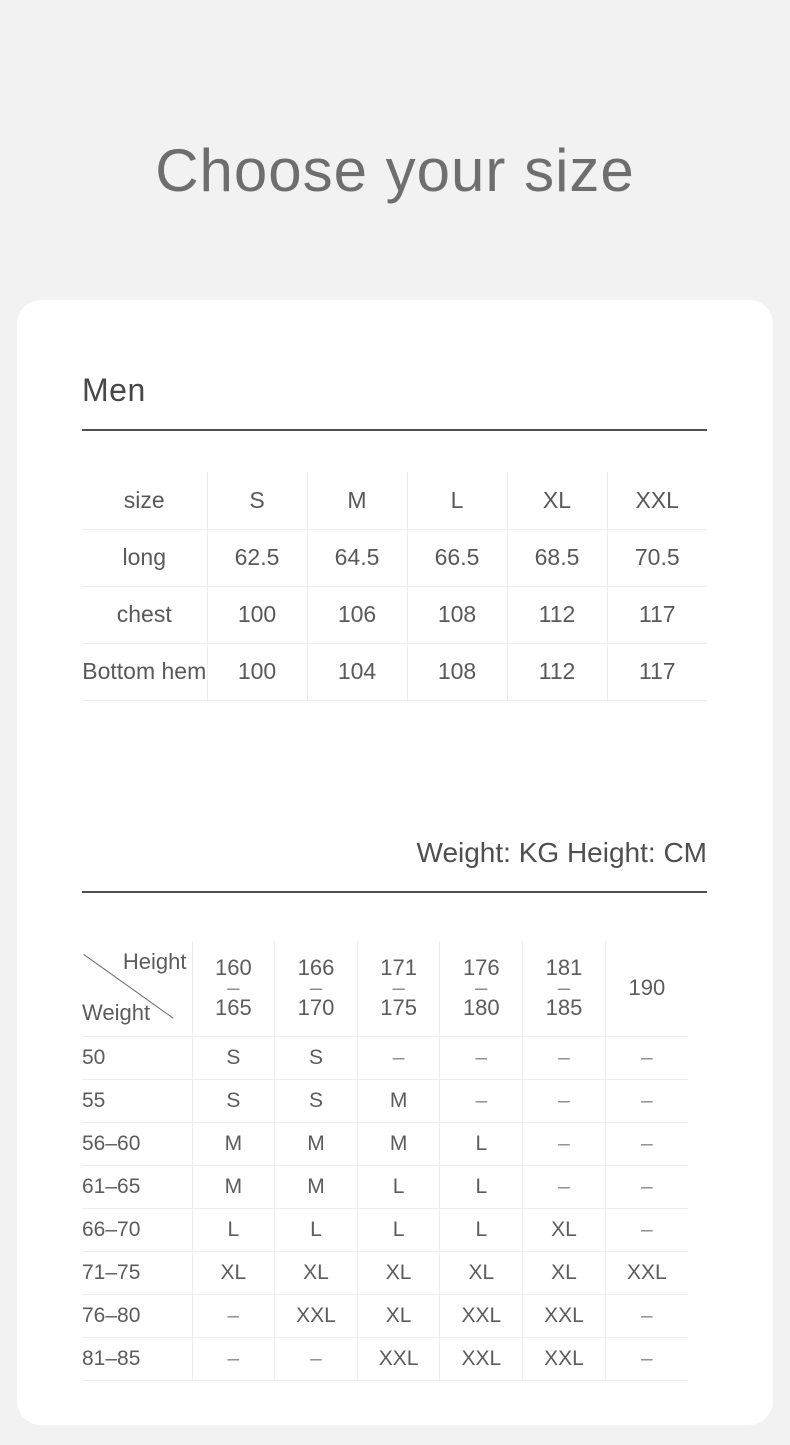 The height and width of the screenshot is (1445, 790). What do you see at coordinates (137, 1273) in the screenshot?
I see `weight-label-cell: 71–75` at bounding box center [137, 1273].